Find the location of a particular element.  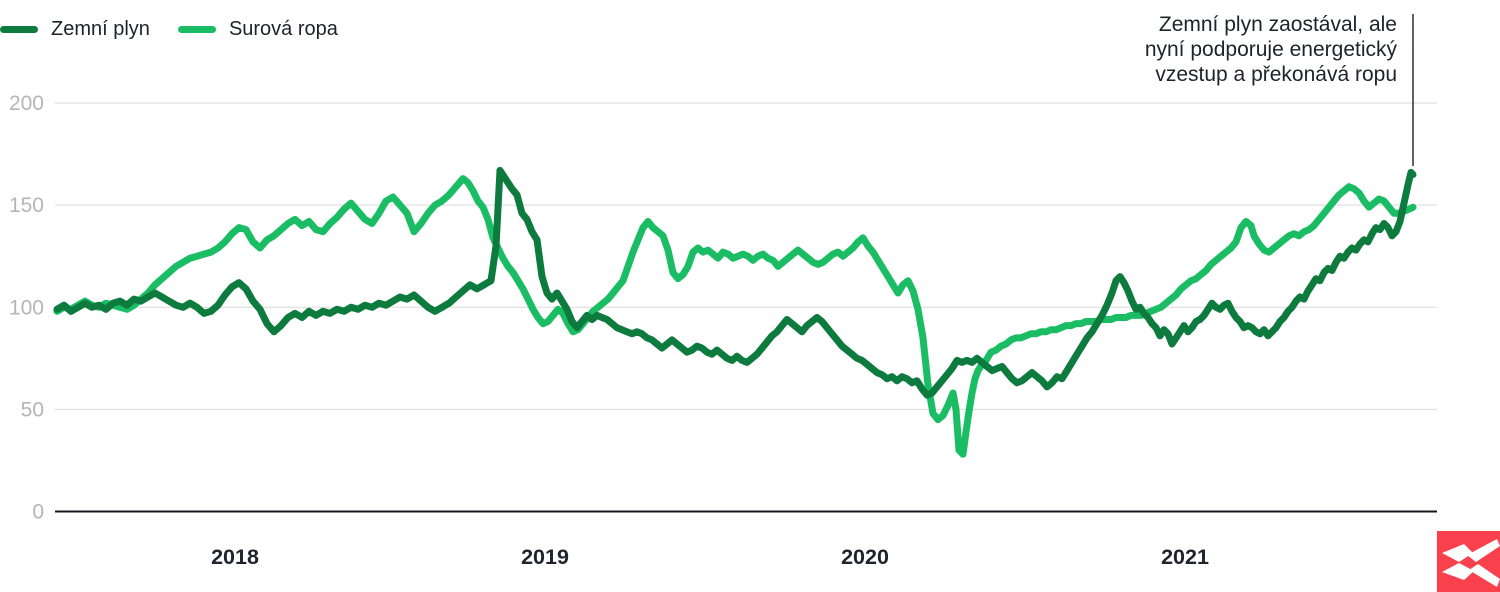

y-tick-label: 200 is located at coordinates (26, 103).